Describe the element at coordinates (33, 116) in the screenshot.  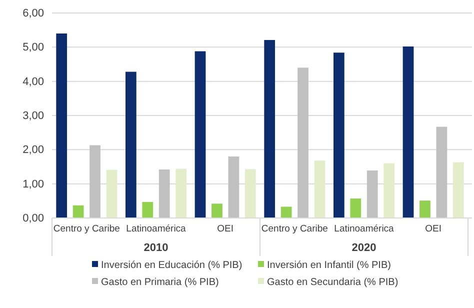
I see `y-tick-label: 3,00` at that location.